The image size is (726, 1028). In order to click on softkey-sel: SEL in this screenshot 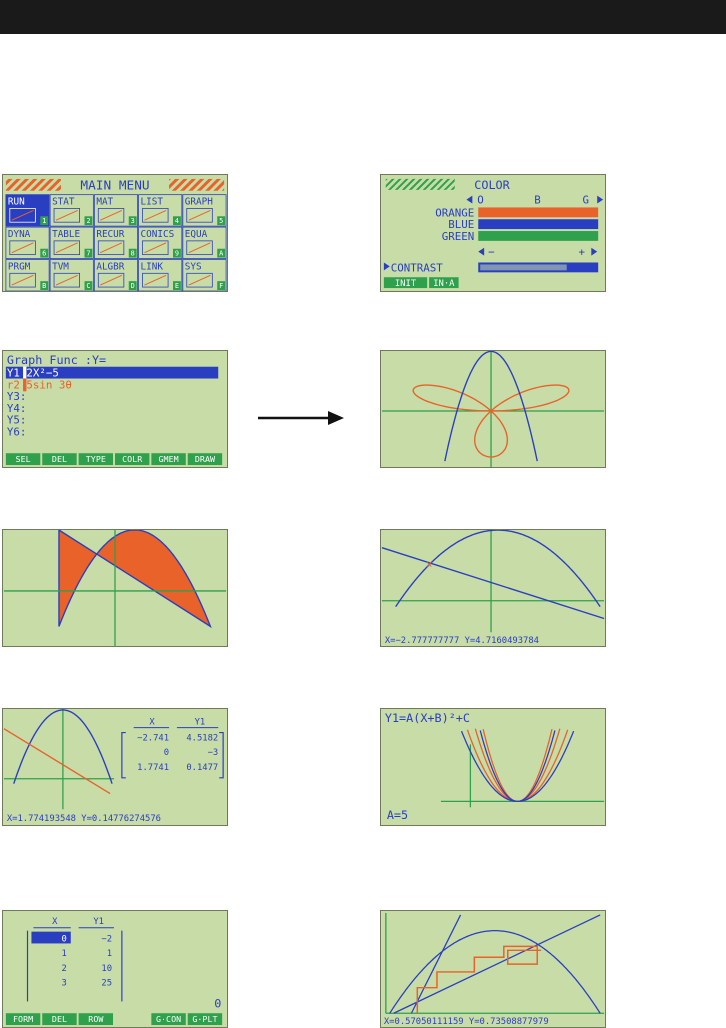, I will do `click(23, 459)`.